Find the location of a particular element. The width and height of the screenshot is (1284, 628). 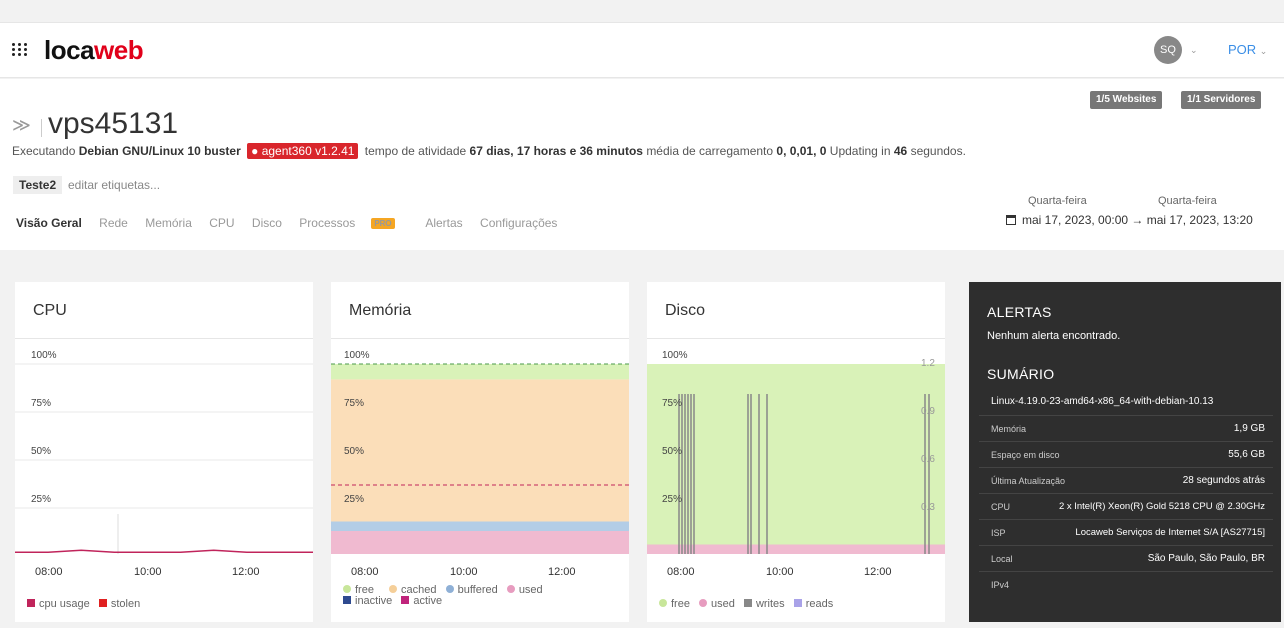

agent-version-badge: ● agent360 v1.2.41 is located at coordinates (303, 151).